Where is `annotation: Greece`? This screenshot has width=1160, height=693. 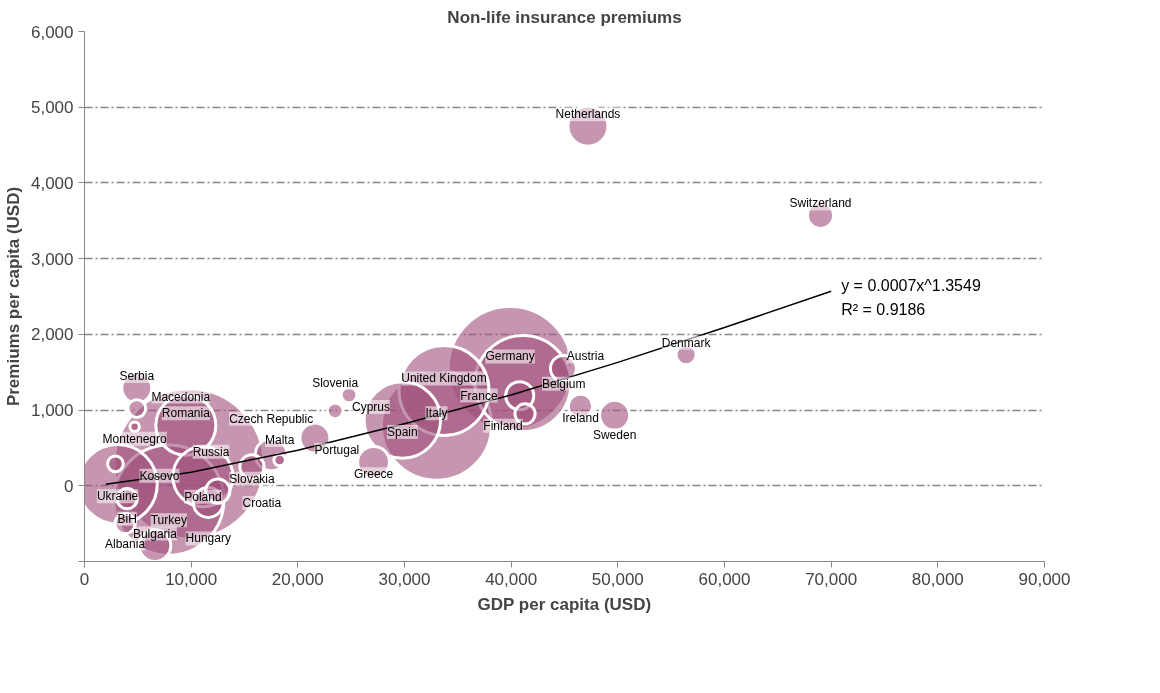 annotation: Greece is located at coordinates (373, 474).